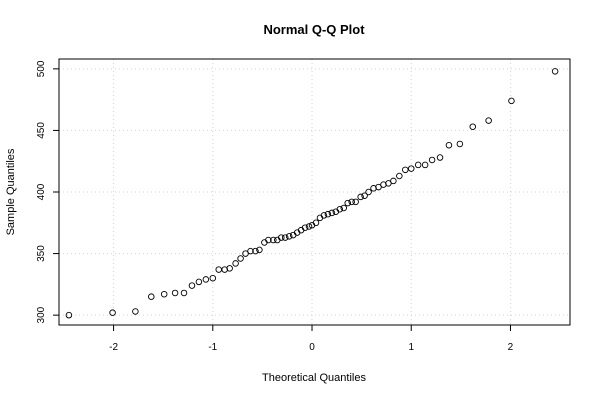  Describe the element at coordinates (311, 339) in the screenshot. I see `x-axis: -2 -1 0 1 2` at that location.